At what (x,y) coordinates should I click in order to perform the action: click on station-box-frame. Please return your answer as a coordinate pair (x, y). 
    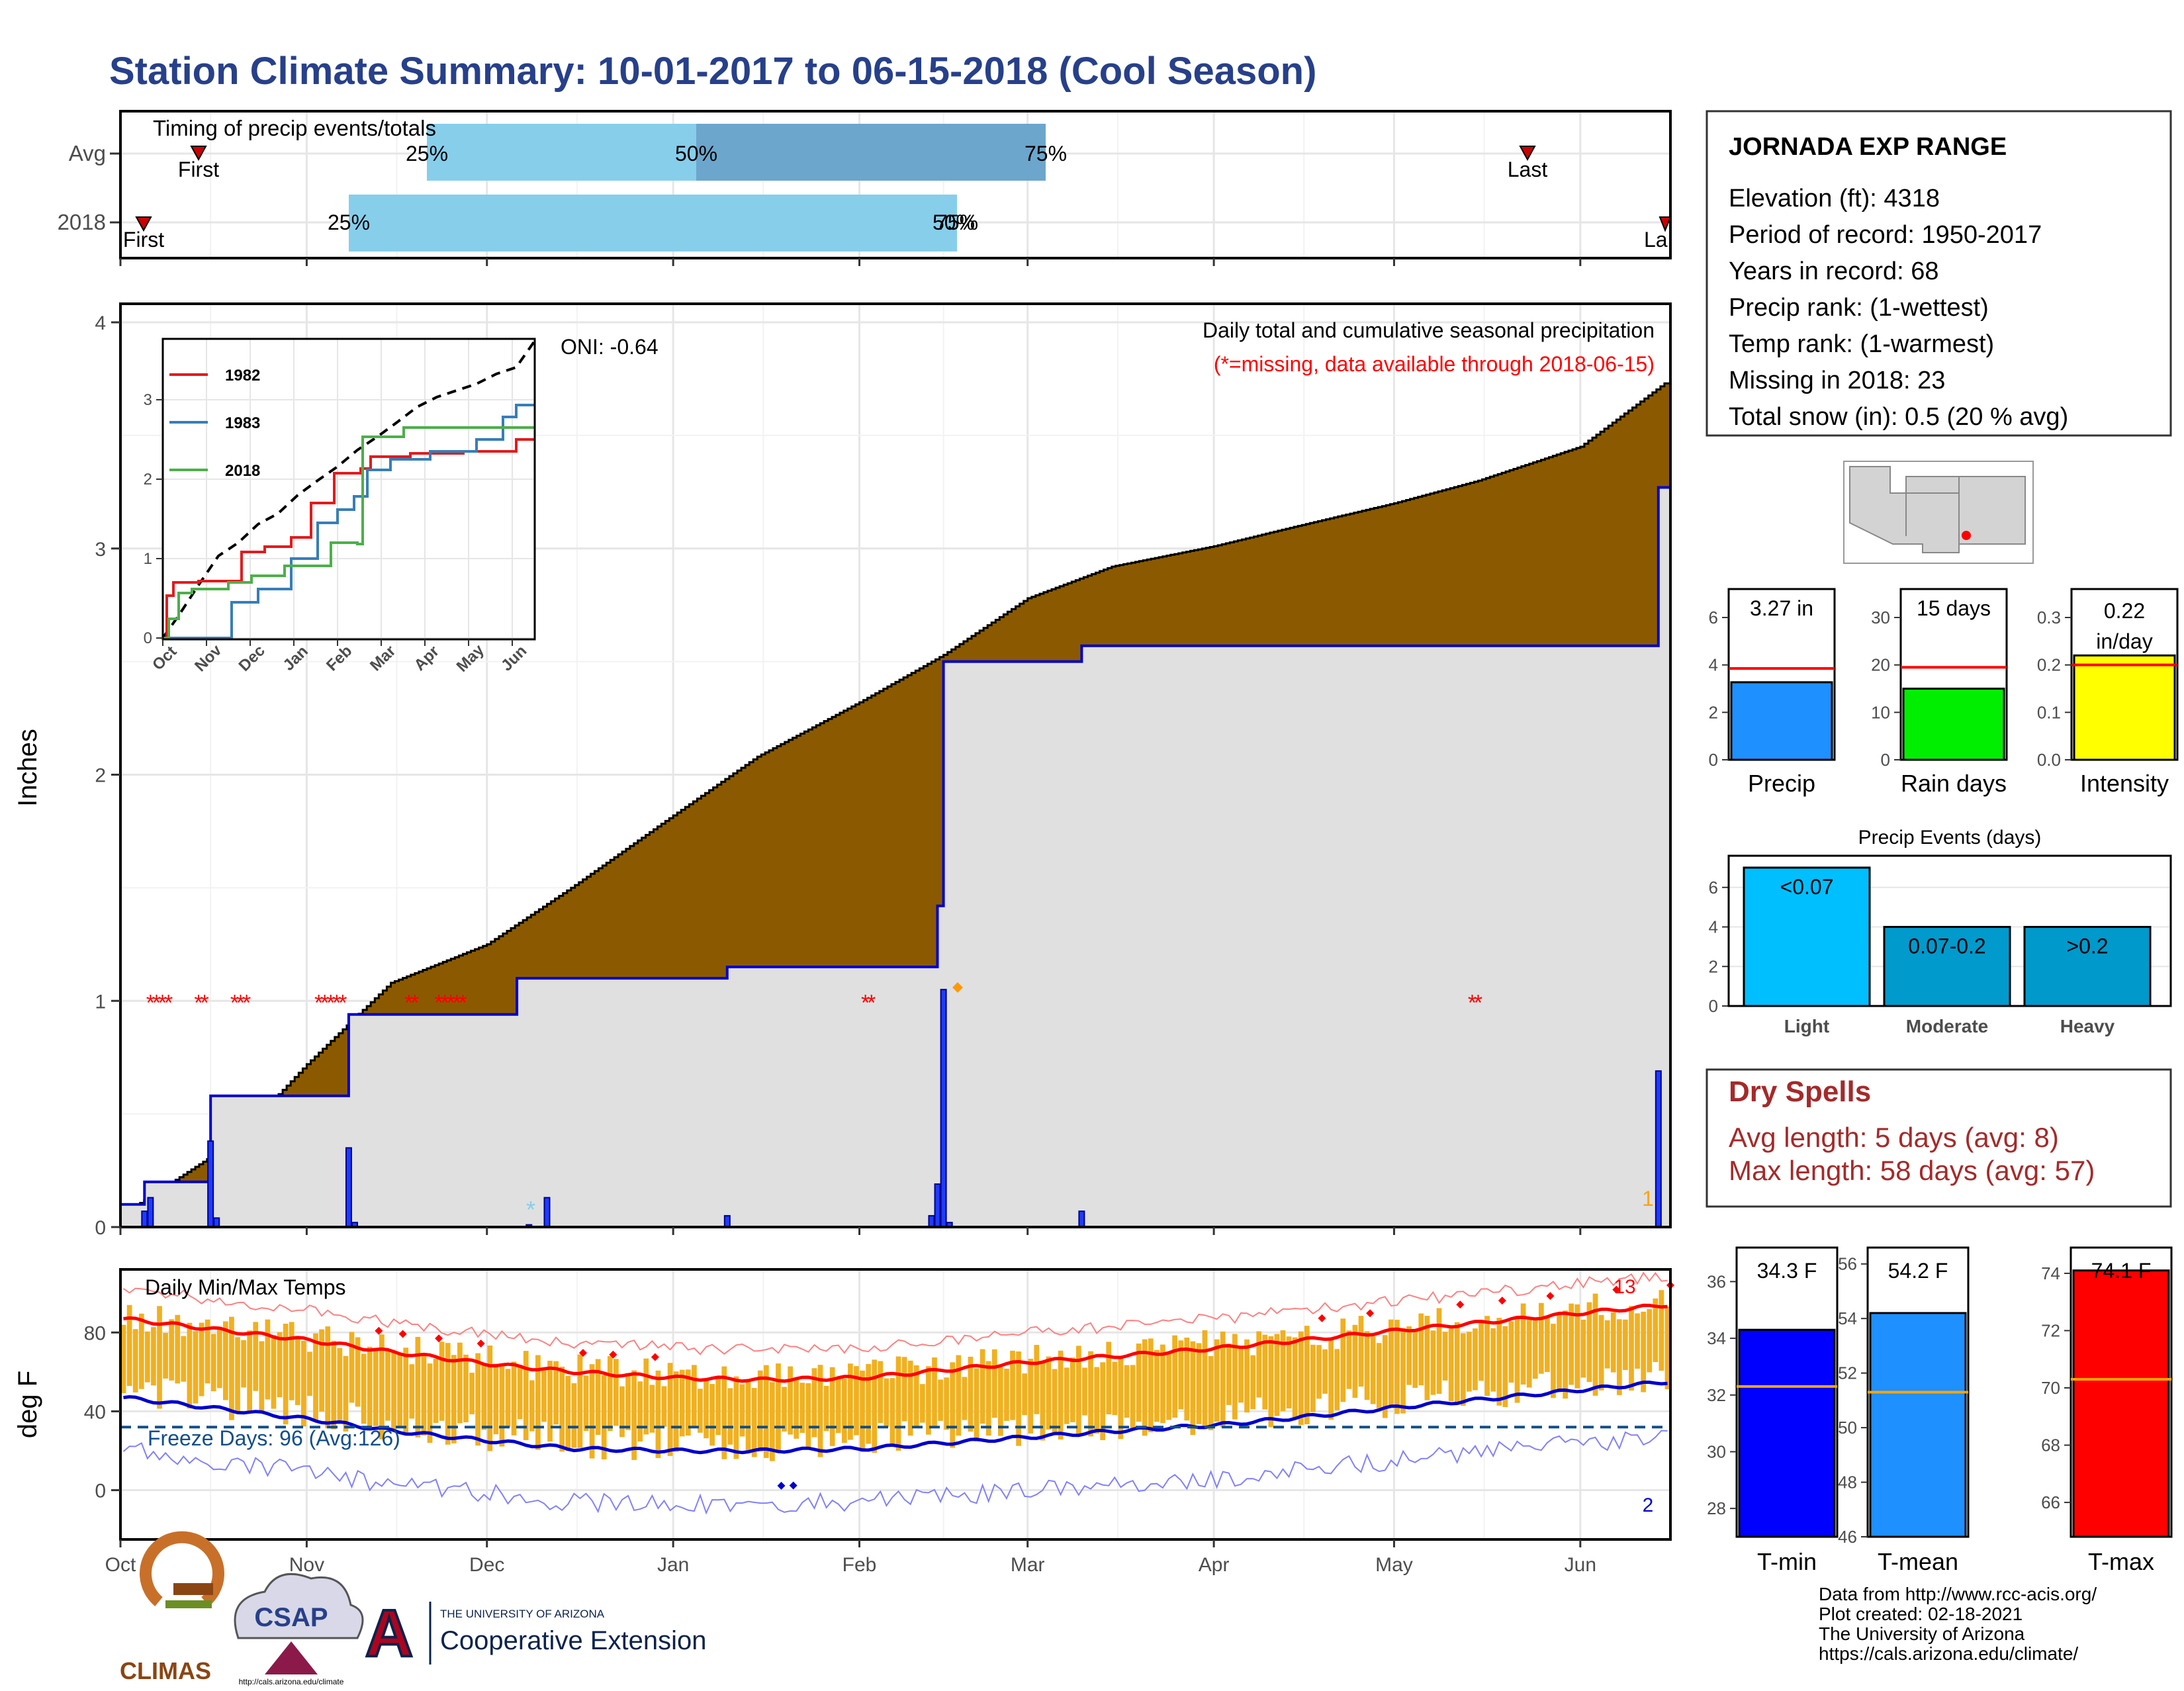
    Looking at the image, I should click on (1939, 273).